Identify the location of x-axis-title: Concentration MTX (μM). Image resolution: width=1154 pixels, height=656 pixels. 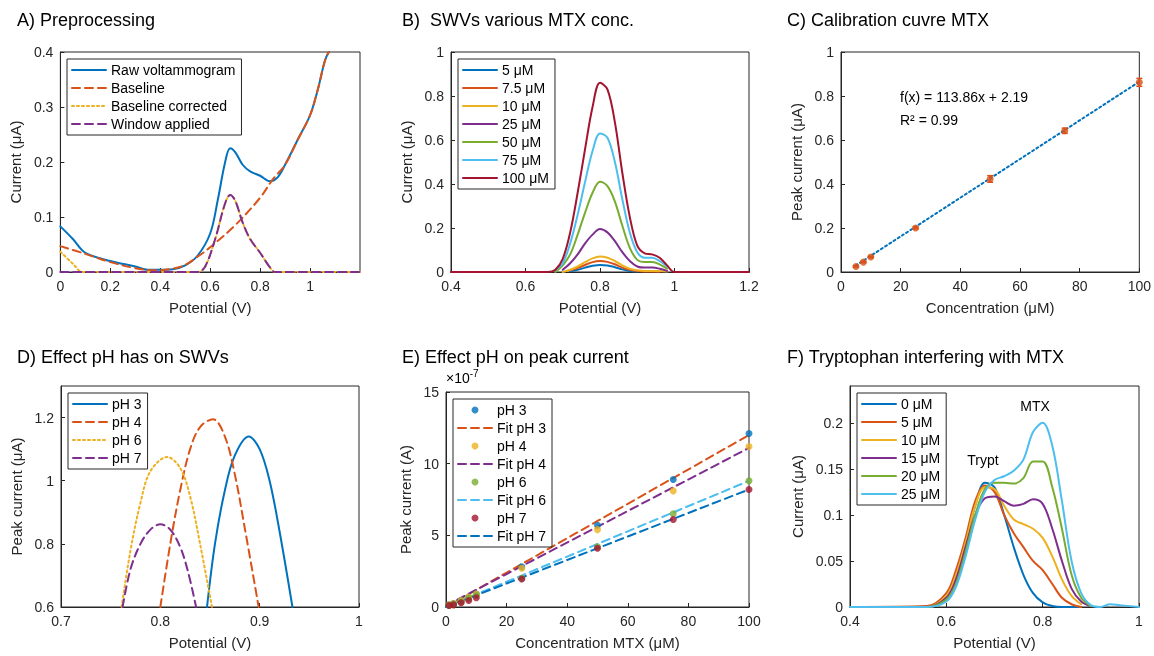
(597, 642).